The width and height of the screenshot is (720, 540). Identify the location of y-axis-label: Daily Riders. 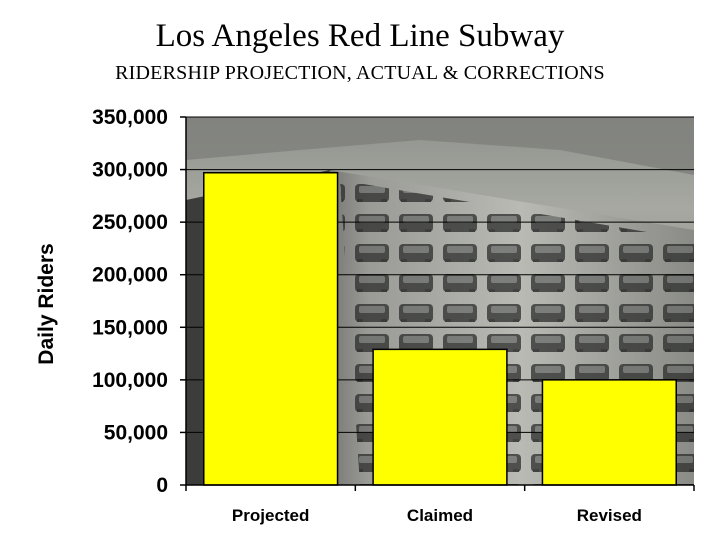
(46, 303).